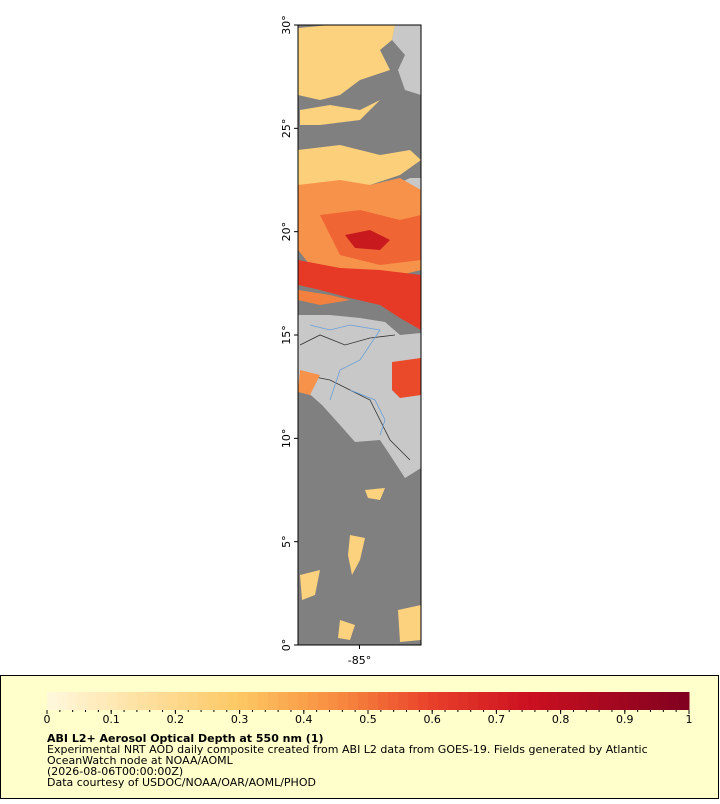 This screenshot has width=720, height=804. Describe the element at coordinates (286, 645) in the screenshot. I see `y-tick-label: 0°` at that location.